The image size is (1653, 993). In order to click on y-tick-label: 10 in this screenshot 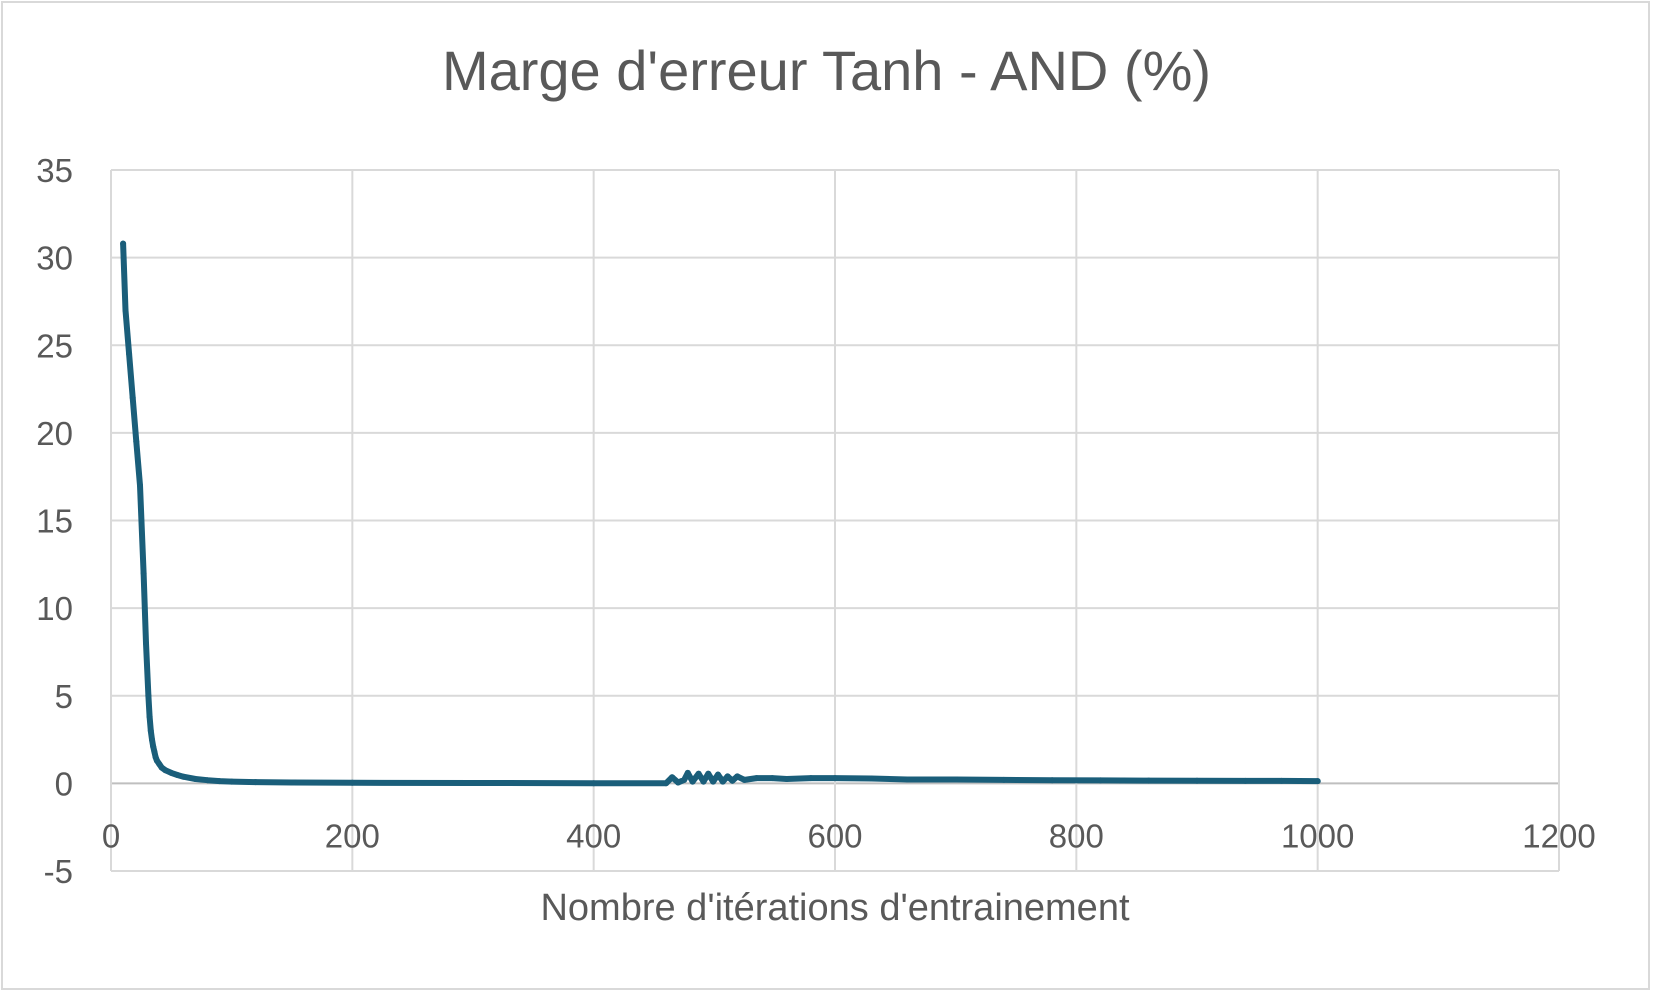, I will do `click(54, 608)`.